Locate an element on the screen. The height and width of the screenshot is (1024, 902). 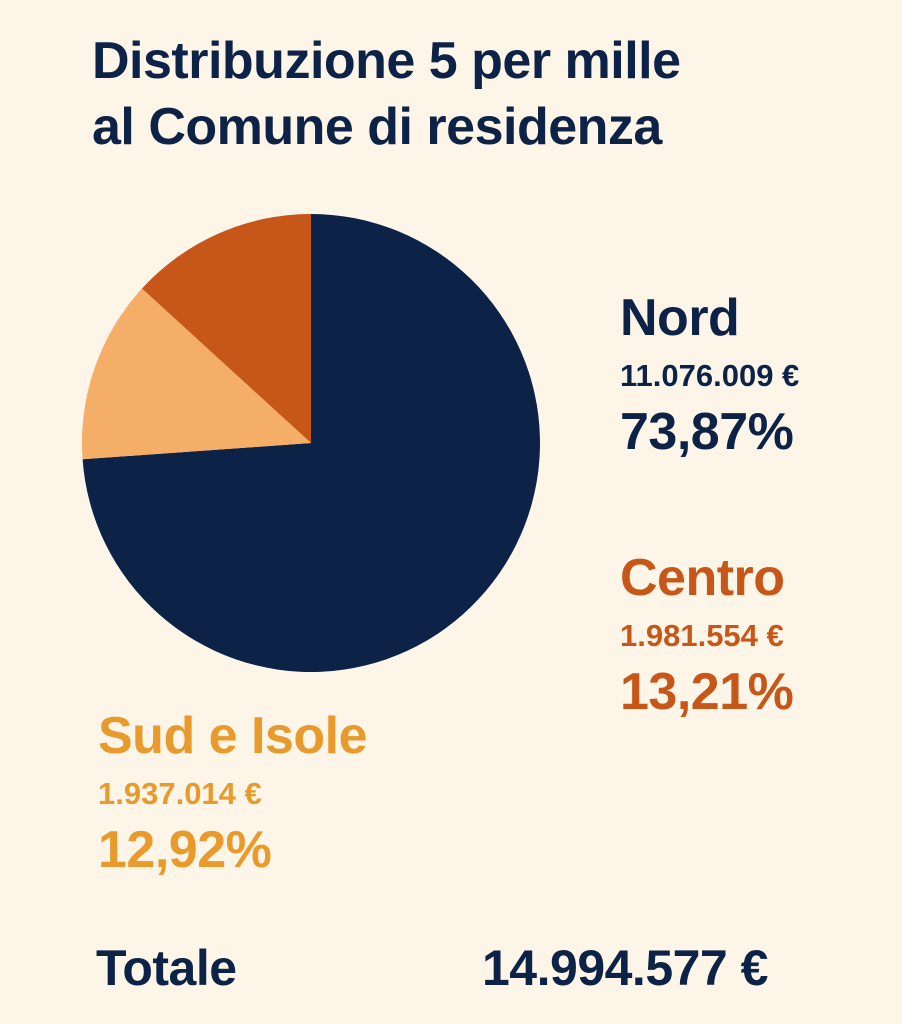
legend-nord-amount: 11.076.009 € is located at coordinates (710, 375).